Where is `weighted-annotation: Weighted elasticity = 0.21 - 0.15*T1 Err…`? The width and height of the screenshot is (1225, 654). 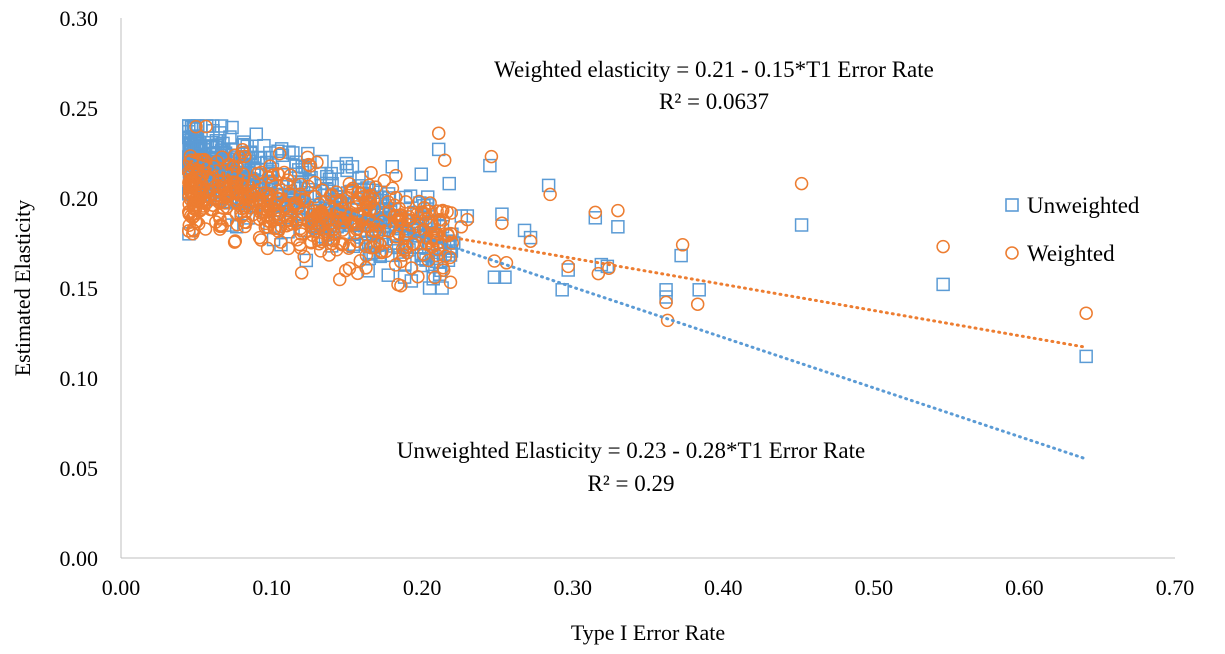 weighted-annotation: Weighted elasticity = 0.21 - 0.15*T1 Err… is located at coordinates (714, 85).